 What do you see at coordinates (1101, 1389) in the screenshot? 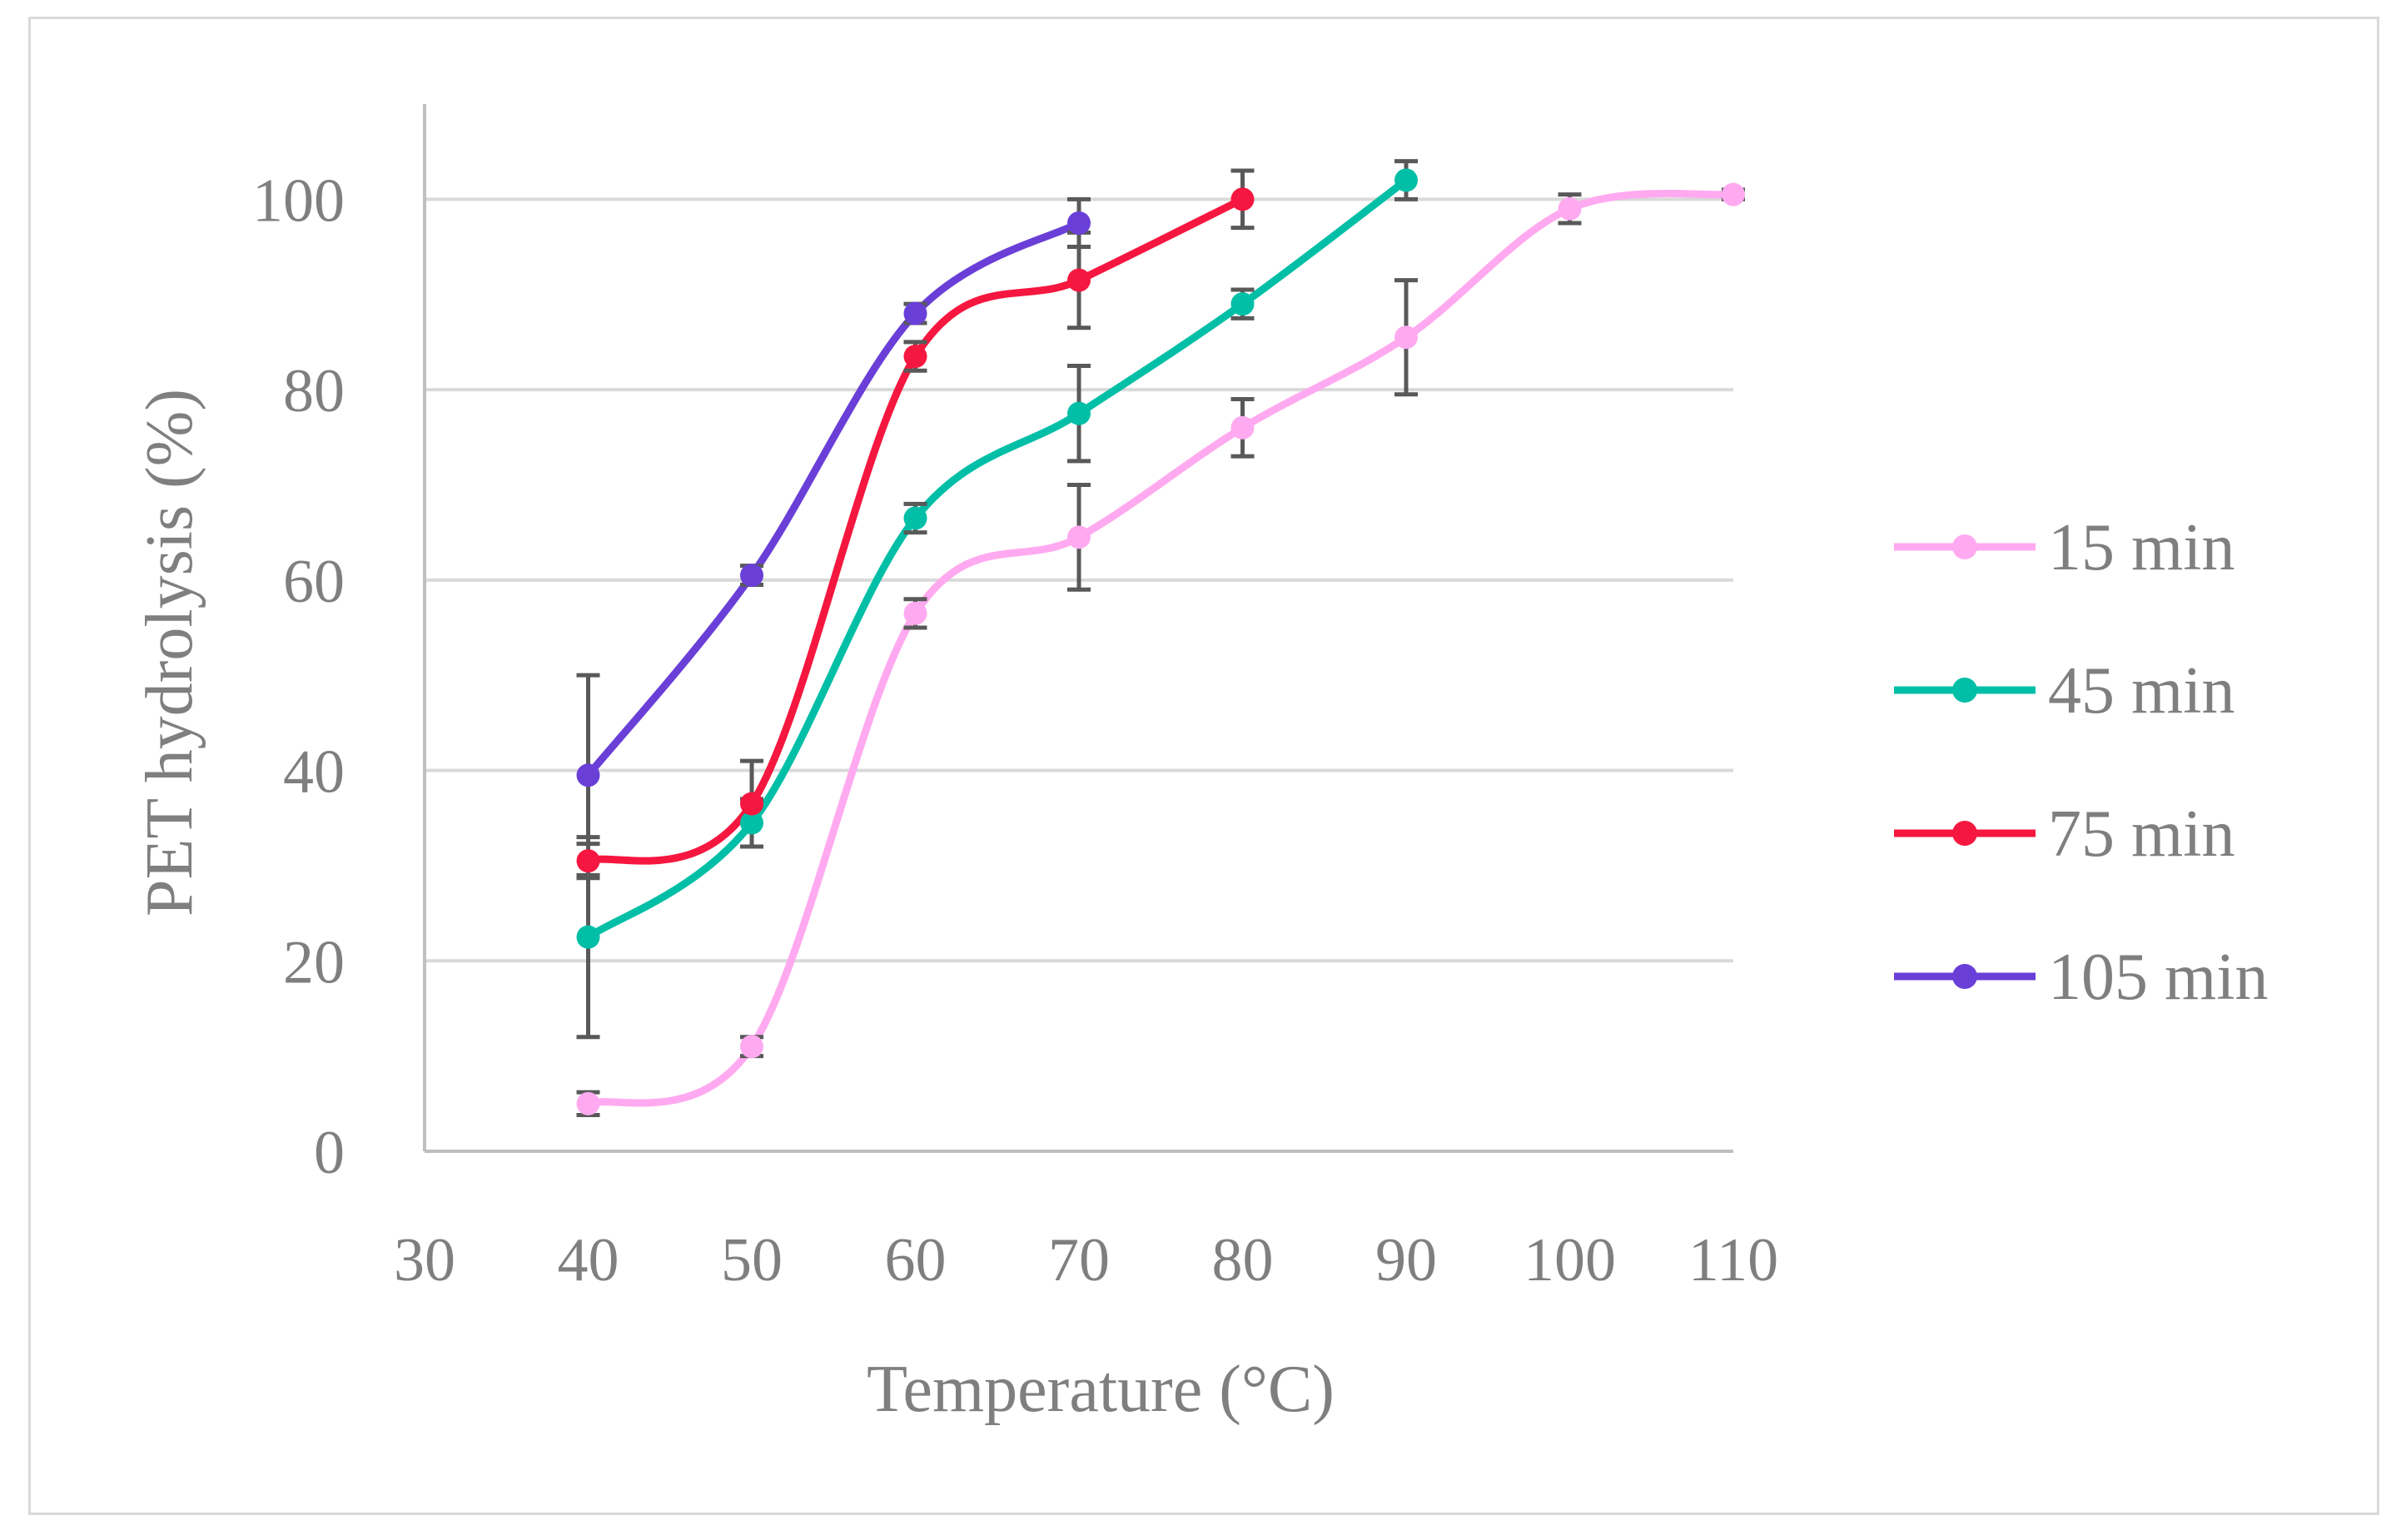
I see `x-axis-title: Temperature (°C)` at bounding box center [1101, 1389].